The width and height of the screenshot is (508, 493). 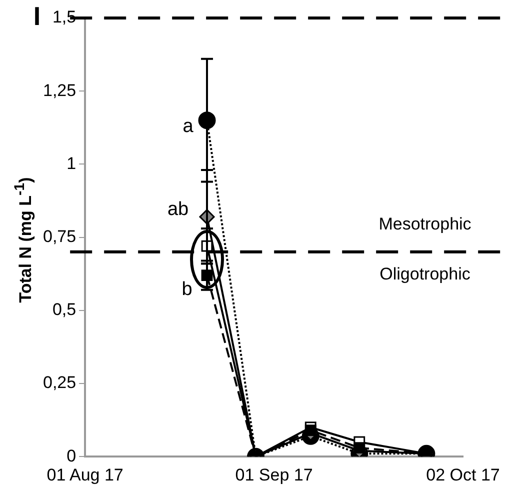 What do you see at coordinates (71, 456) in the screenshot?
I see `y-tick-label: 0` at bounding box center [71, 456].